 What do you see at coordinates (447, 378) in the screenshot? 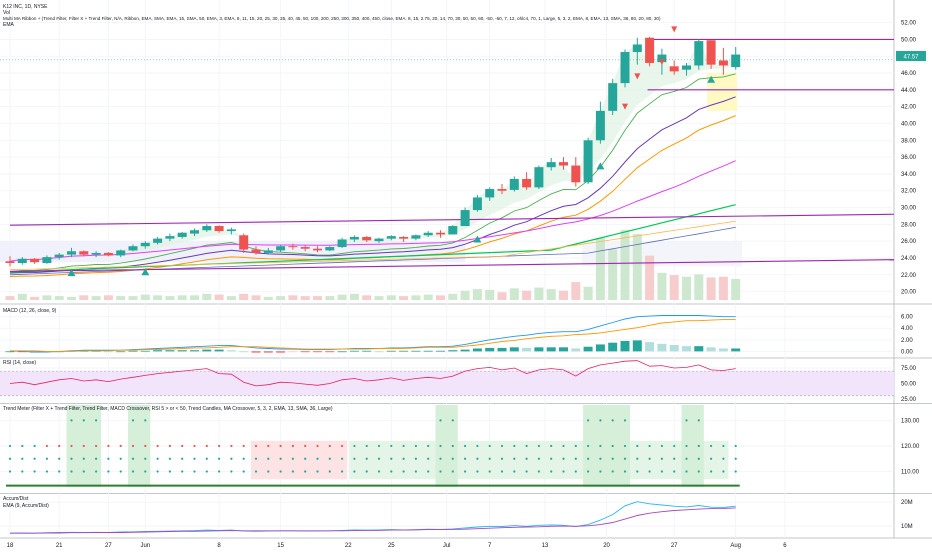
I see `rsi-pane` at bounding box center [447, 378].